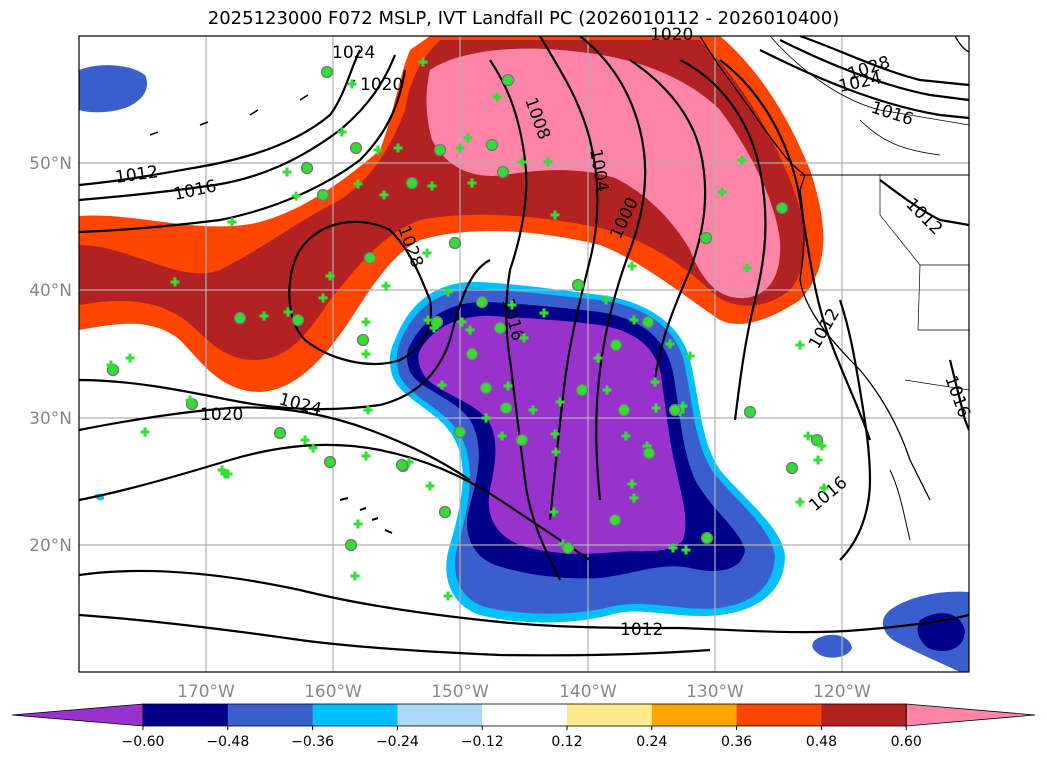 Image resolution: width=1047 pixels, height=765 pixels. Describe the element at coordinates (333, 692) in the screenshot. I see `lon-label: 160°W` at that location.